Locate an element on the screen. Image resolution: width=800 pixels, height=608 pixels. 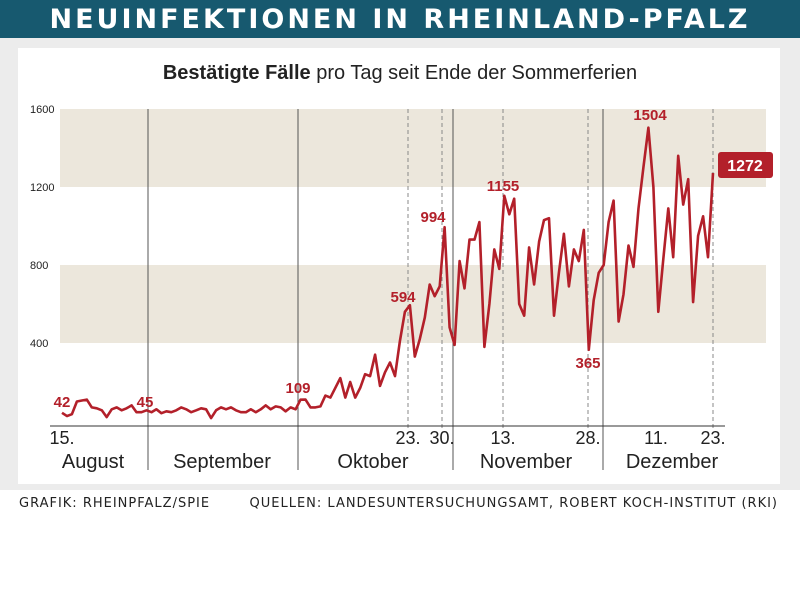
date-tick-label-2: 30. is located at coordinates (441, 438).